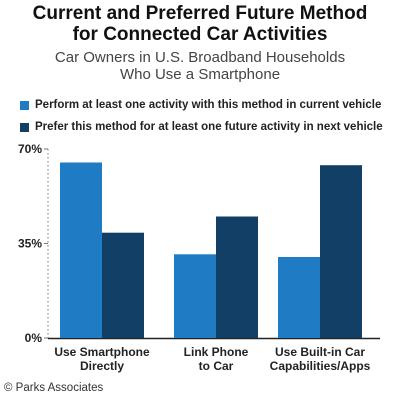 The width and height of the screenshot is (400, 400). What do you see at coordinates (24, 105) in the screenshot?
I see `legend-swatch-current` at bounding box center [24, 105].